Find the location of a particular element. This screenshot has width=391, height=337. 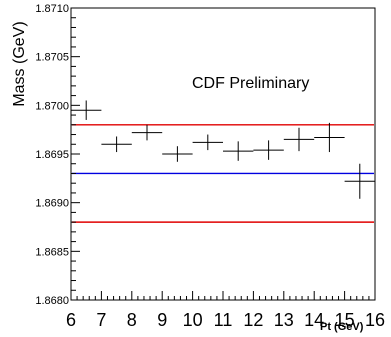

x-tick-label: 8 is located at coordinates (132, 320).